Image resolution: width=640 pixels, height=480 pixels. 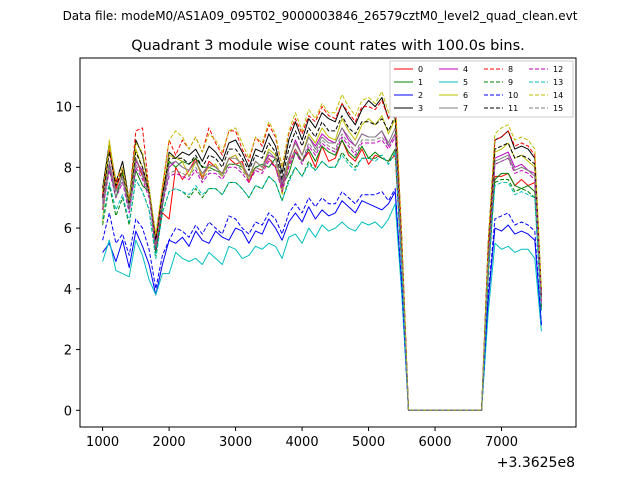 What do you see at coordinates (169, 442) in the screenshot?
I see `x-tick-label: 2000` at bounding box center [169, 442].